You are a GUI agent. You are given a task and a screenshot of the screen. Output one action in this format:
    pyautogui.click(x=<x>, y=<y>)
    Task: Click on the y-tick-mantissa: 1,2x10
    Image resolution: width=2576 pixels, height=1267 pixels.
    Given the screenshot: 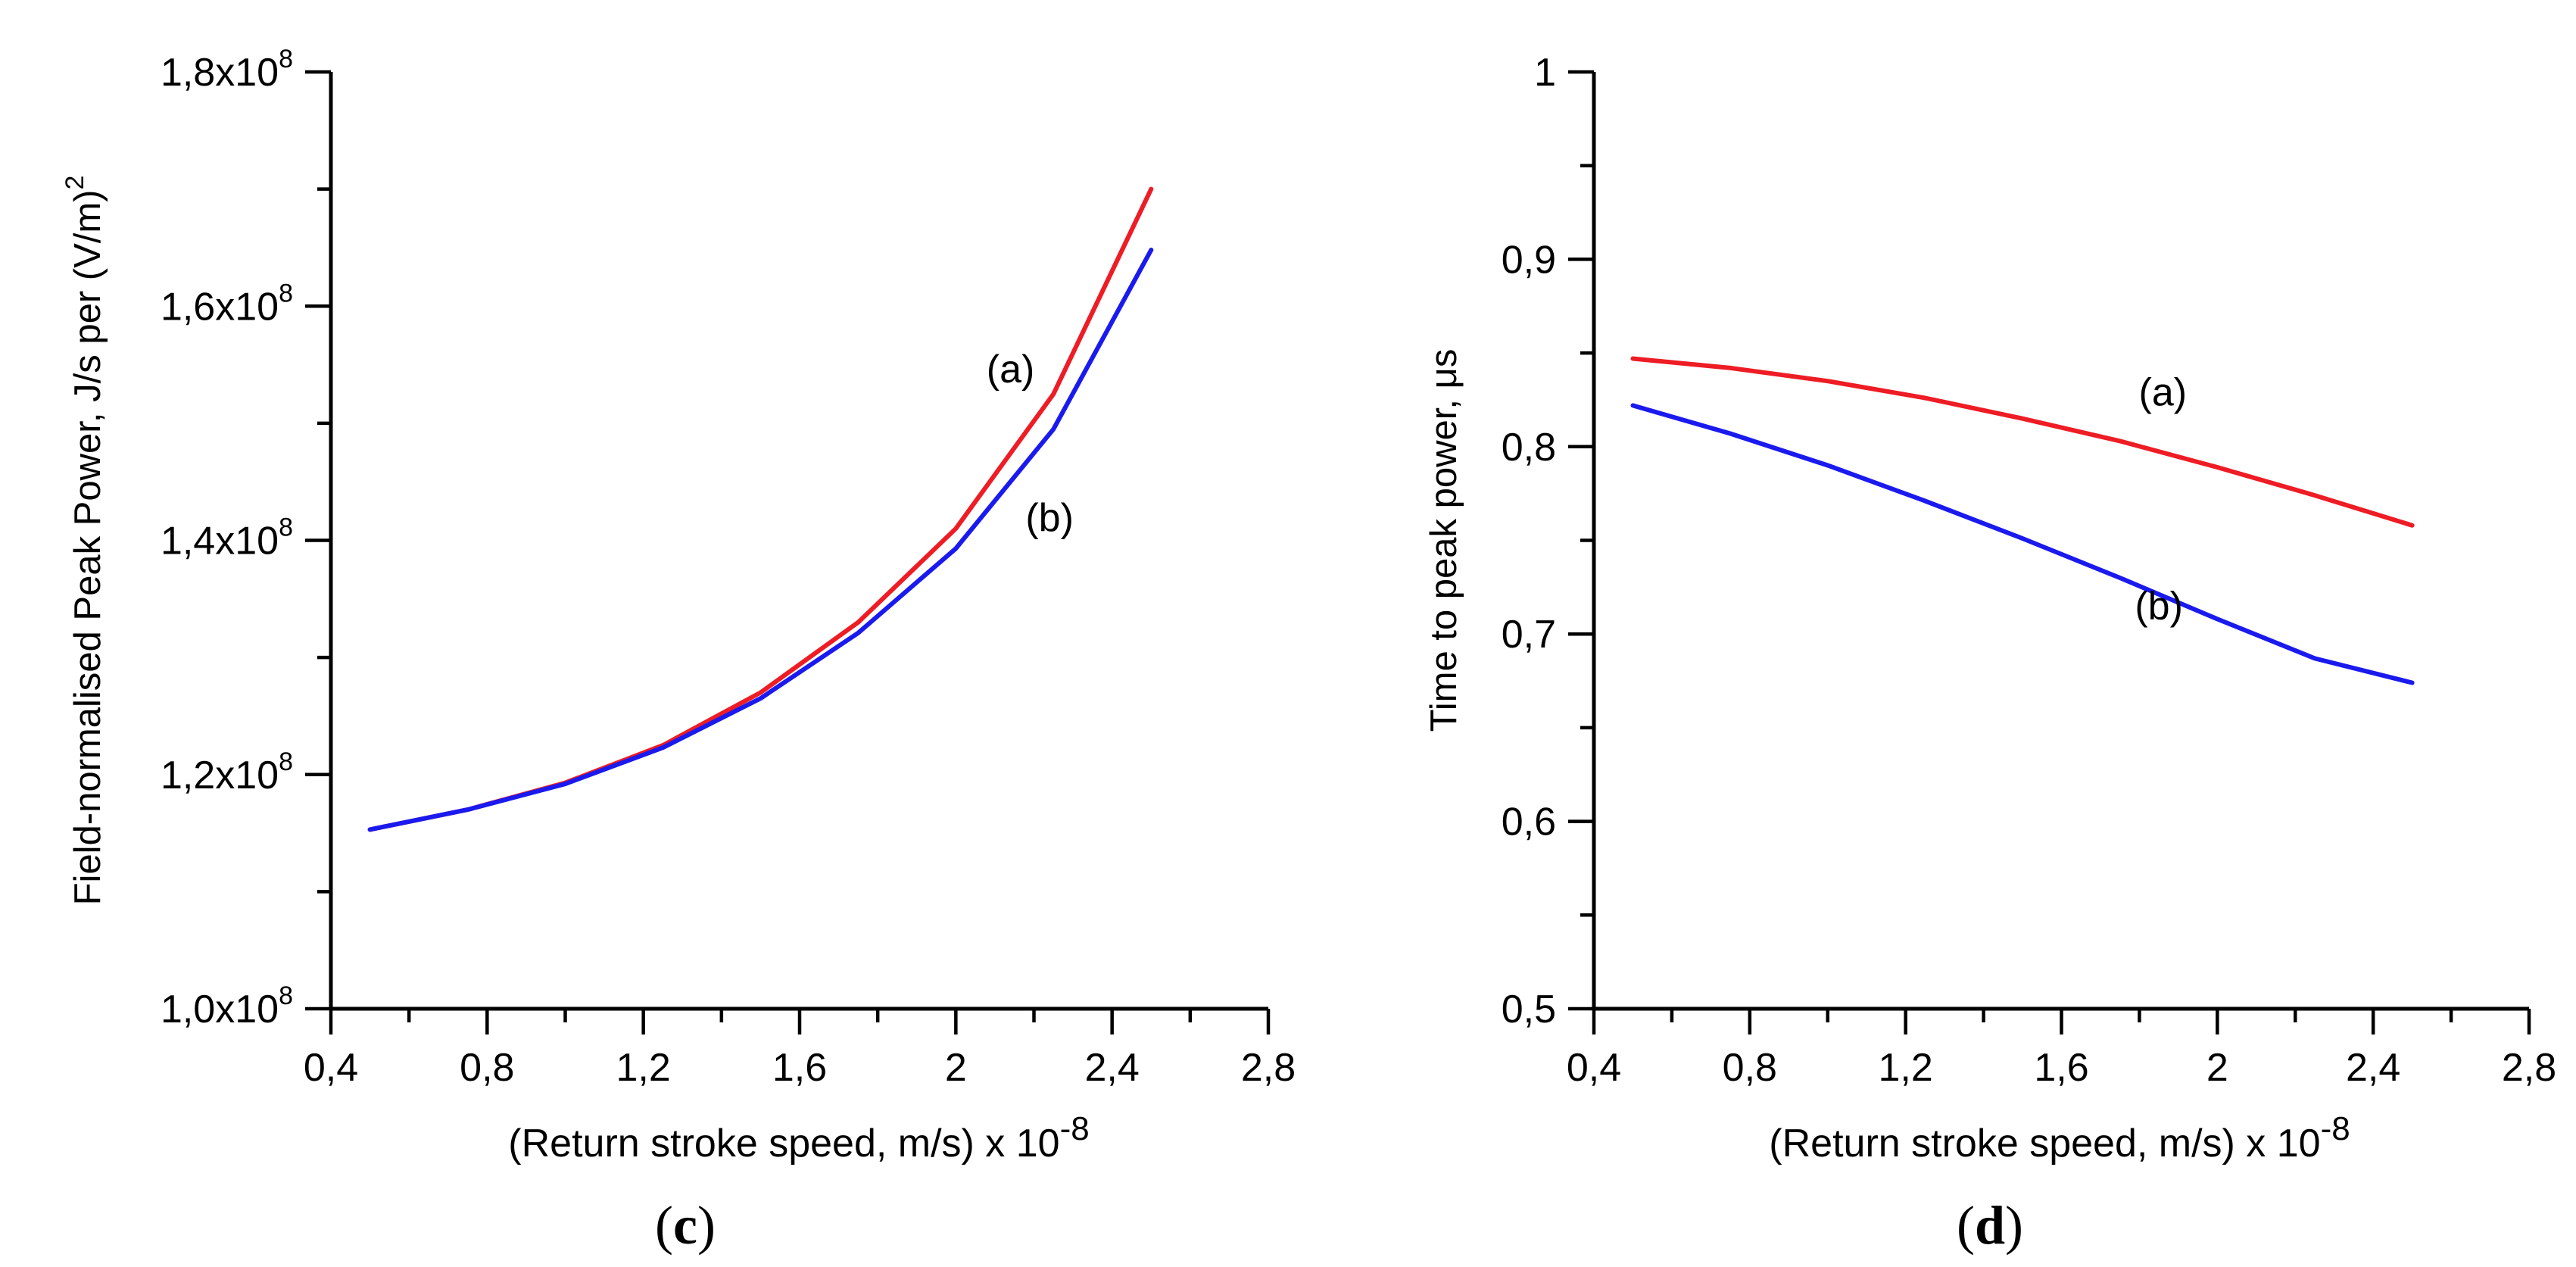 What is the action you would take?
    pyautogui.click(x=220, y=776)
    